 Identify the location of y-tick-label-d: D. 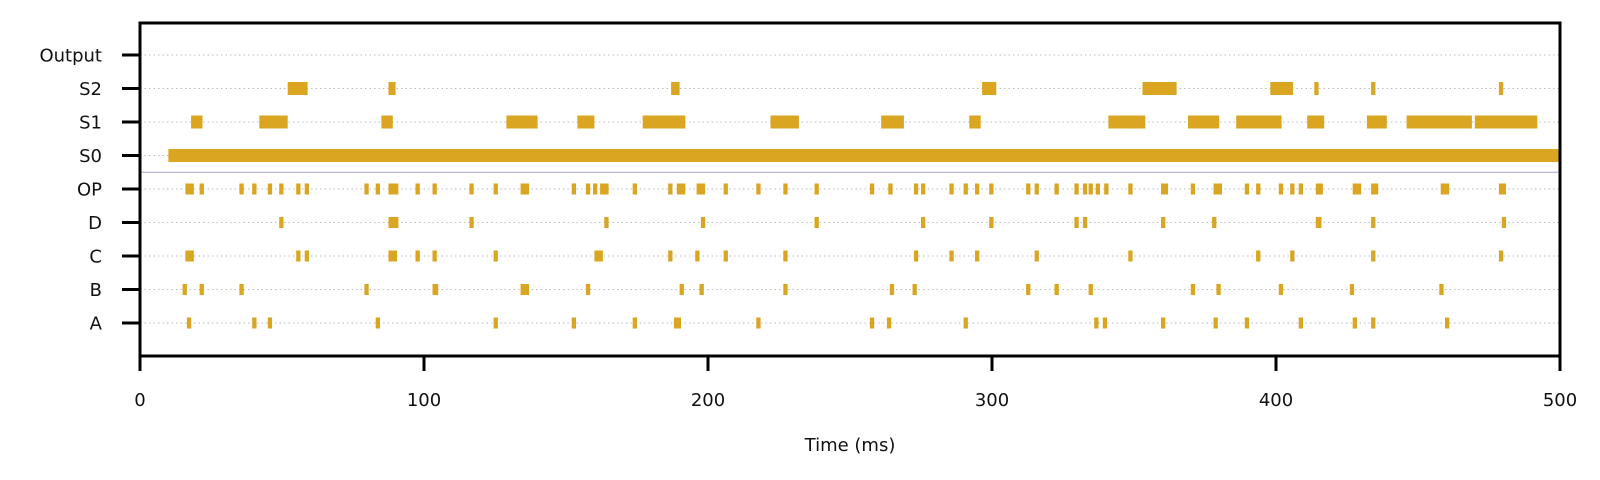
(95, 223).